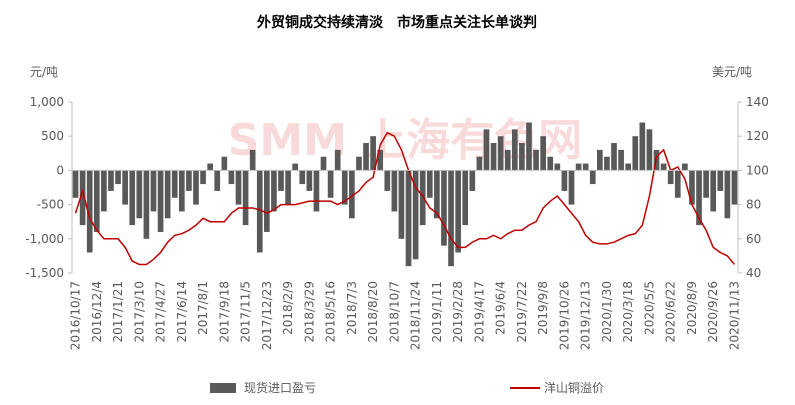 The height and width of the screenshot is (405, 795). I want to click on x-tick-label: 2020/1/30, so click(607, 312).